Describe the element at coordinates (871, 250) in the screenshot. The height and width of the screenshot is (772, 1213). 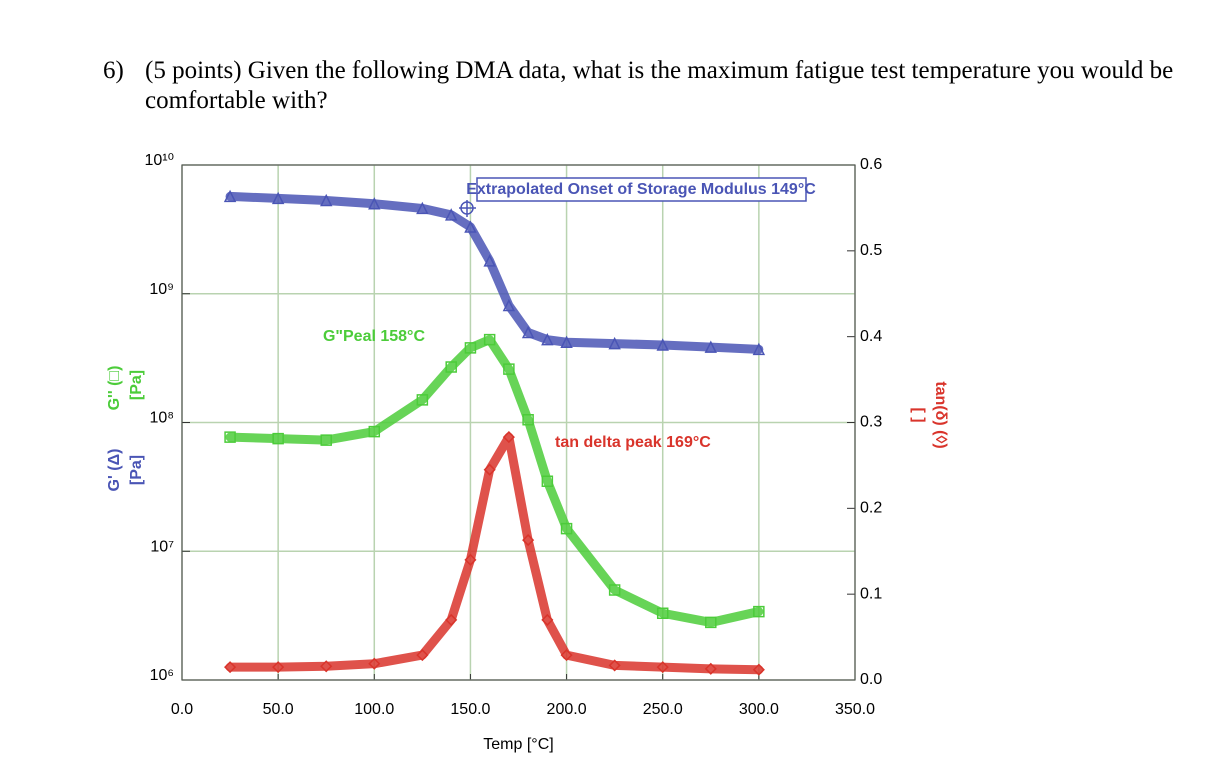
I see `y2-tick-label: 0.5` at that location.